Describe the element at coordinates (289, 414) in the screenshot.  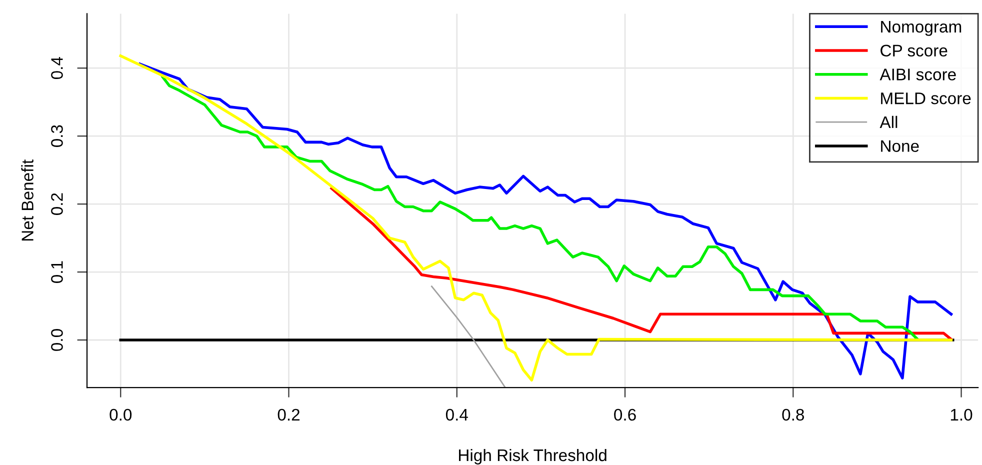
I see `x-tick-label: 0.2` at that location.